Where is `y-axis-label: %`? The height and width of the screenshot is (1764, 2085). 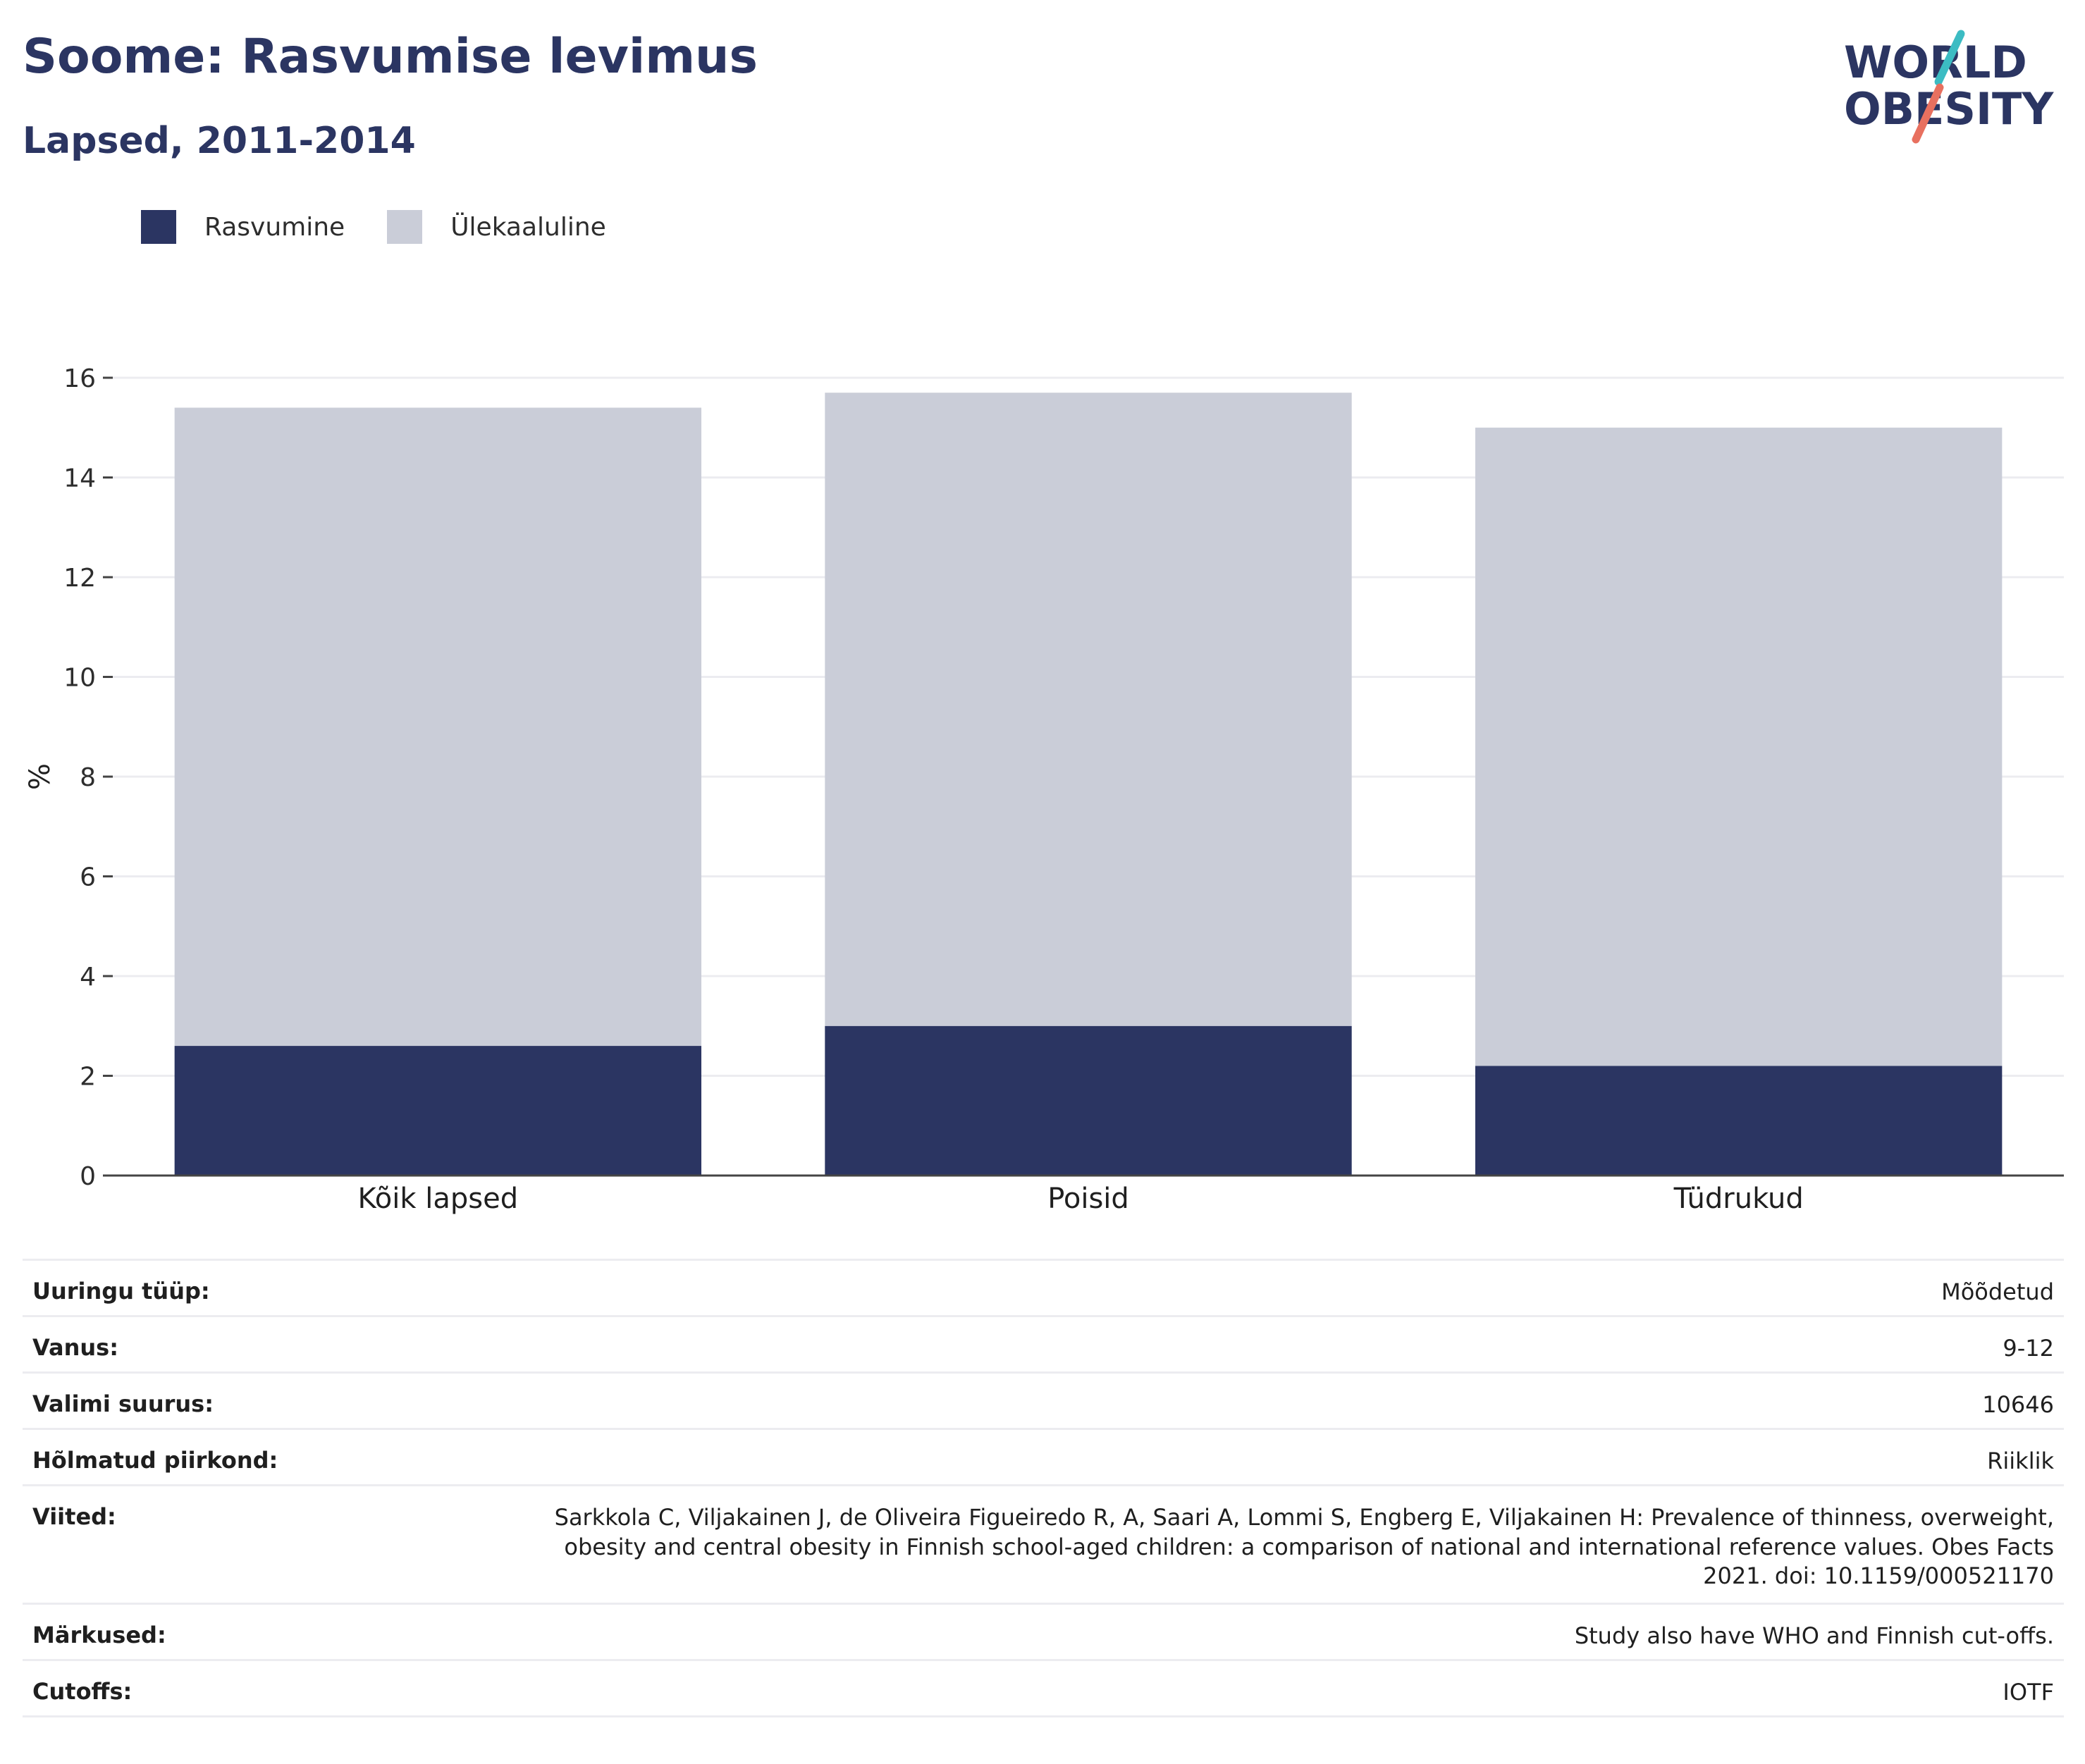
y-axis-label: % is located at coordinates (40, 776).